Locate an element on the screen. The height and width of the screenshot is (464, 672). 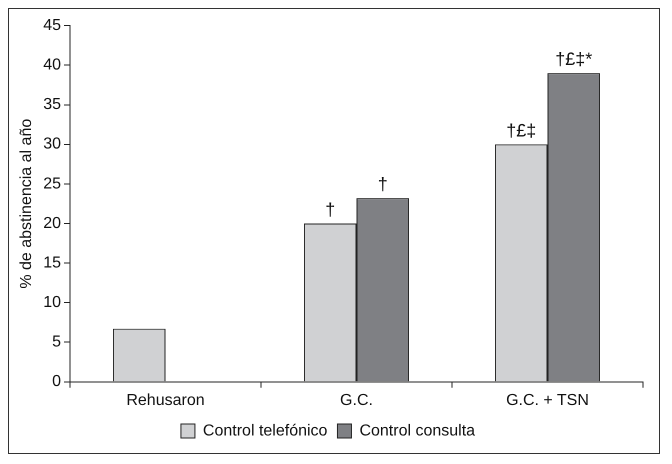
x-tick-label: G.C. is located at coordinates (356, 400).